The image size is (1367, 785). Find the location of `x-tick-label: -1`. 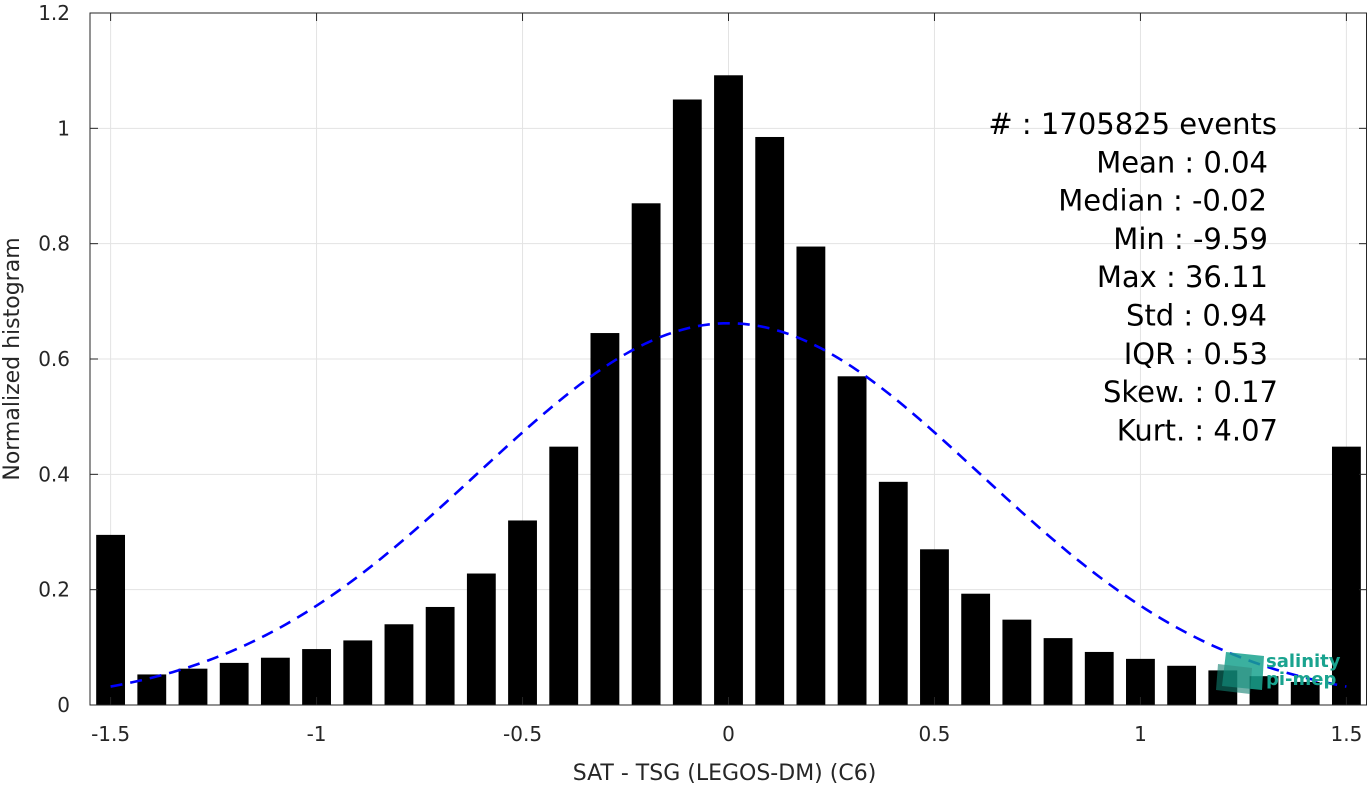

x-tick-label: -1 is located at coordinates (317, 734).